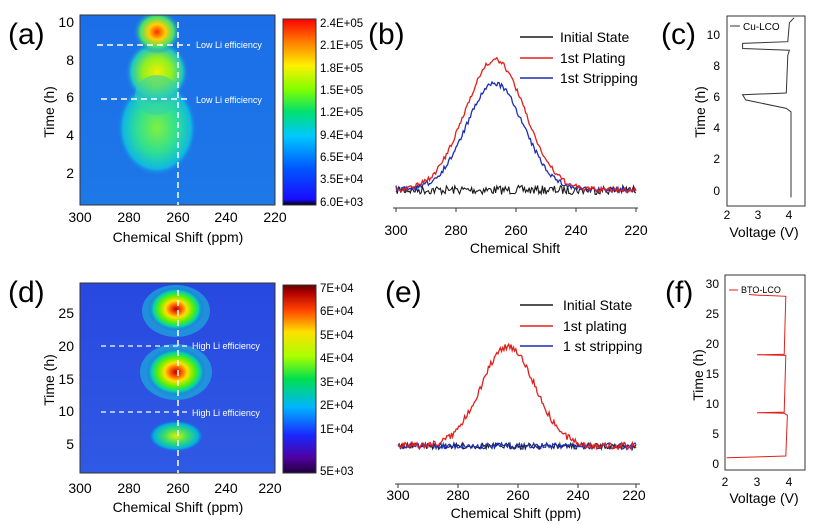 The width and height of the screenshot is (816, 524). Describe the element at coordinates (337, 472) in the screenshot. I see `colorbar-d-tick-7: 5E+03` at that location.